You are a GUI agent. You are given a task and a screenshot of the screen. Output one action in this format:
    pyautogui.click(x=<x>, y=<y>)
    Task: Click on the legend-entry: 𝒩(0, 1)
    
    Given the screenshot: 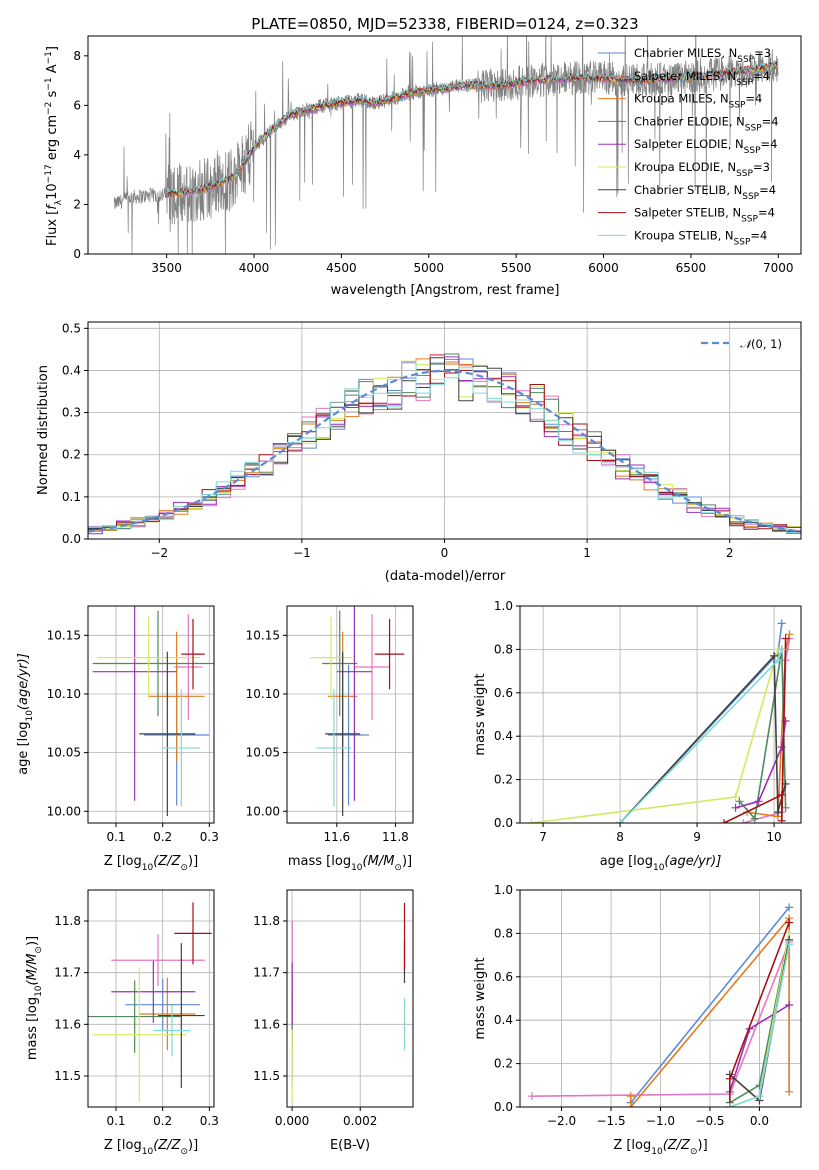 What is the action you would take?
    pyautogui.click(x=761, y=344)
    